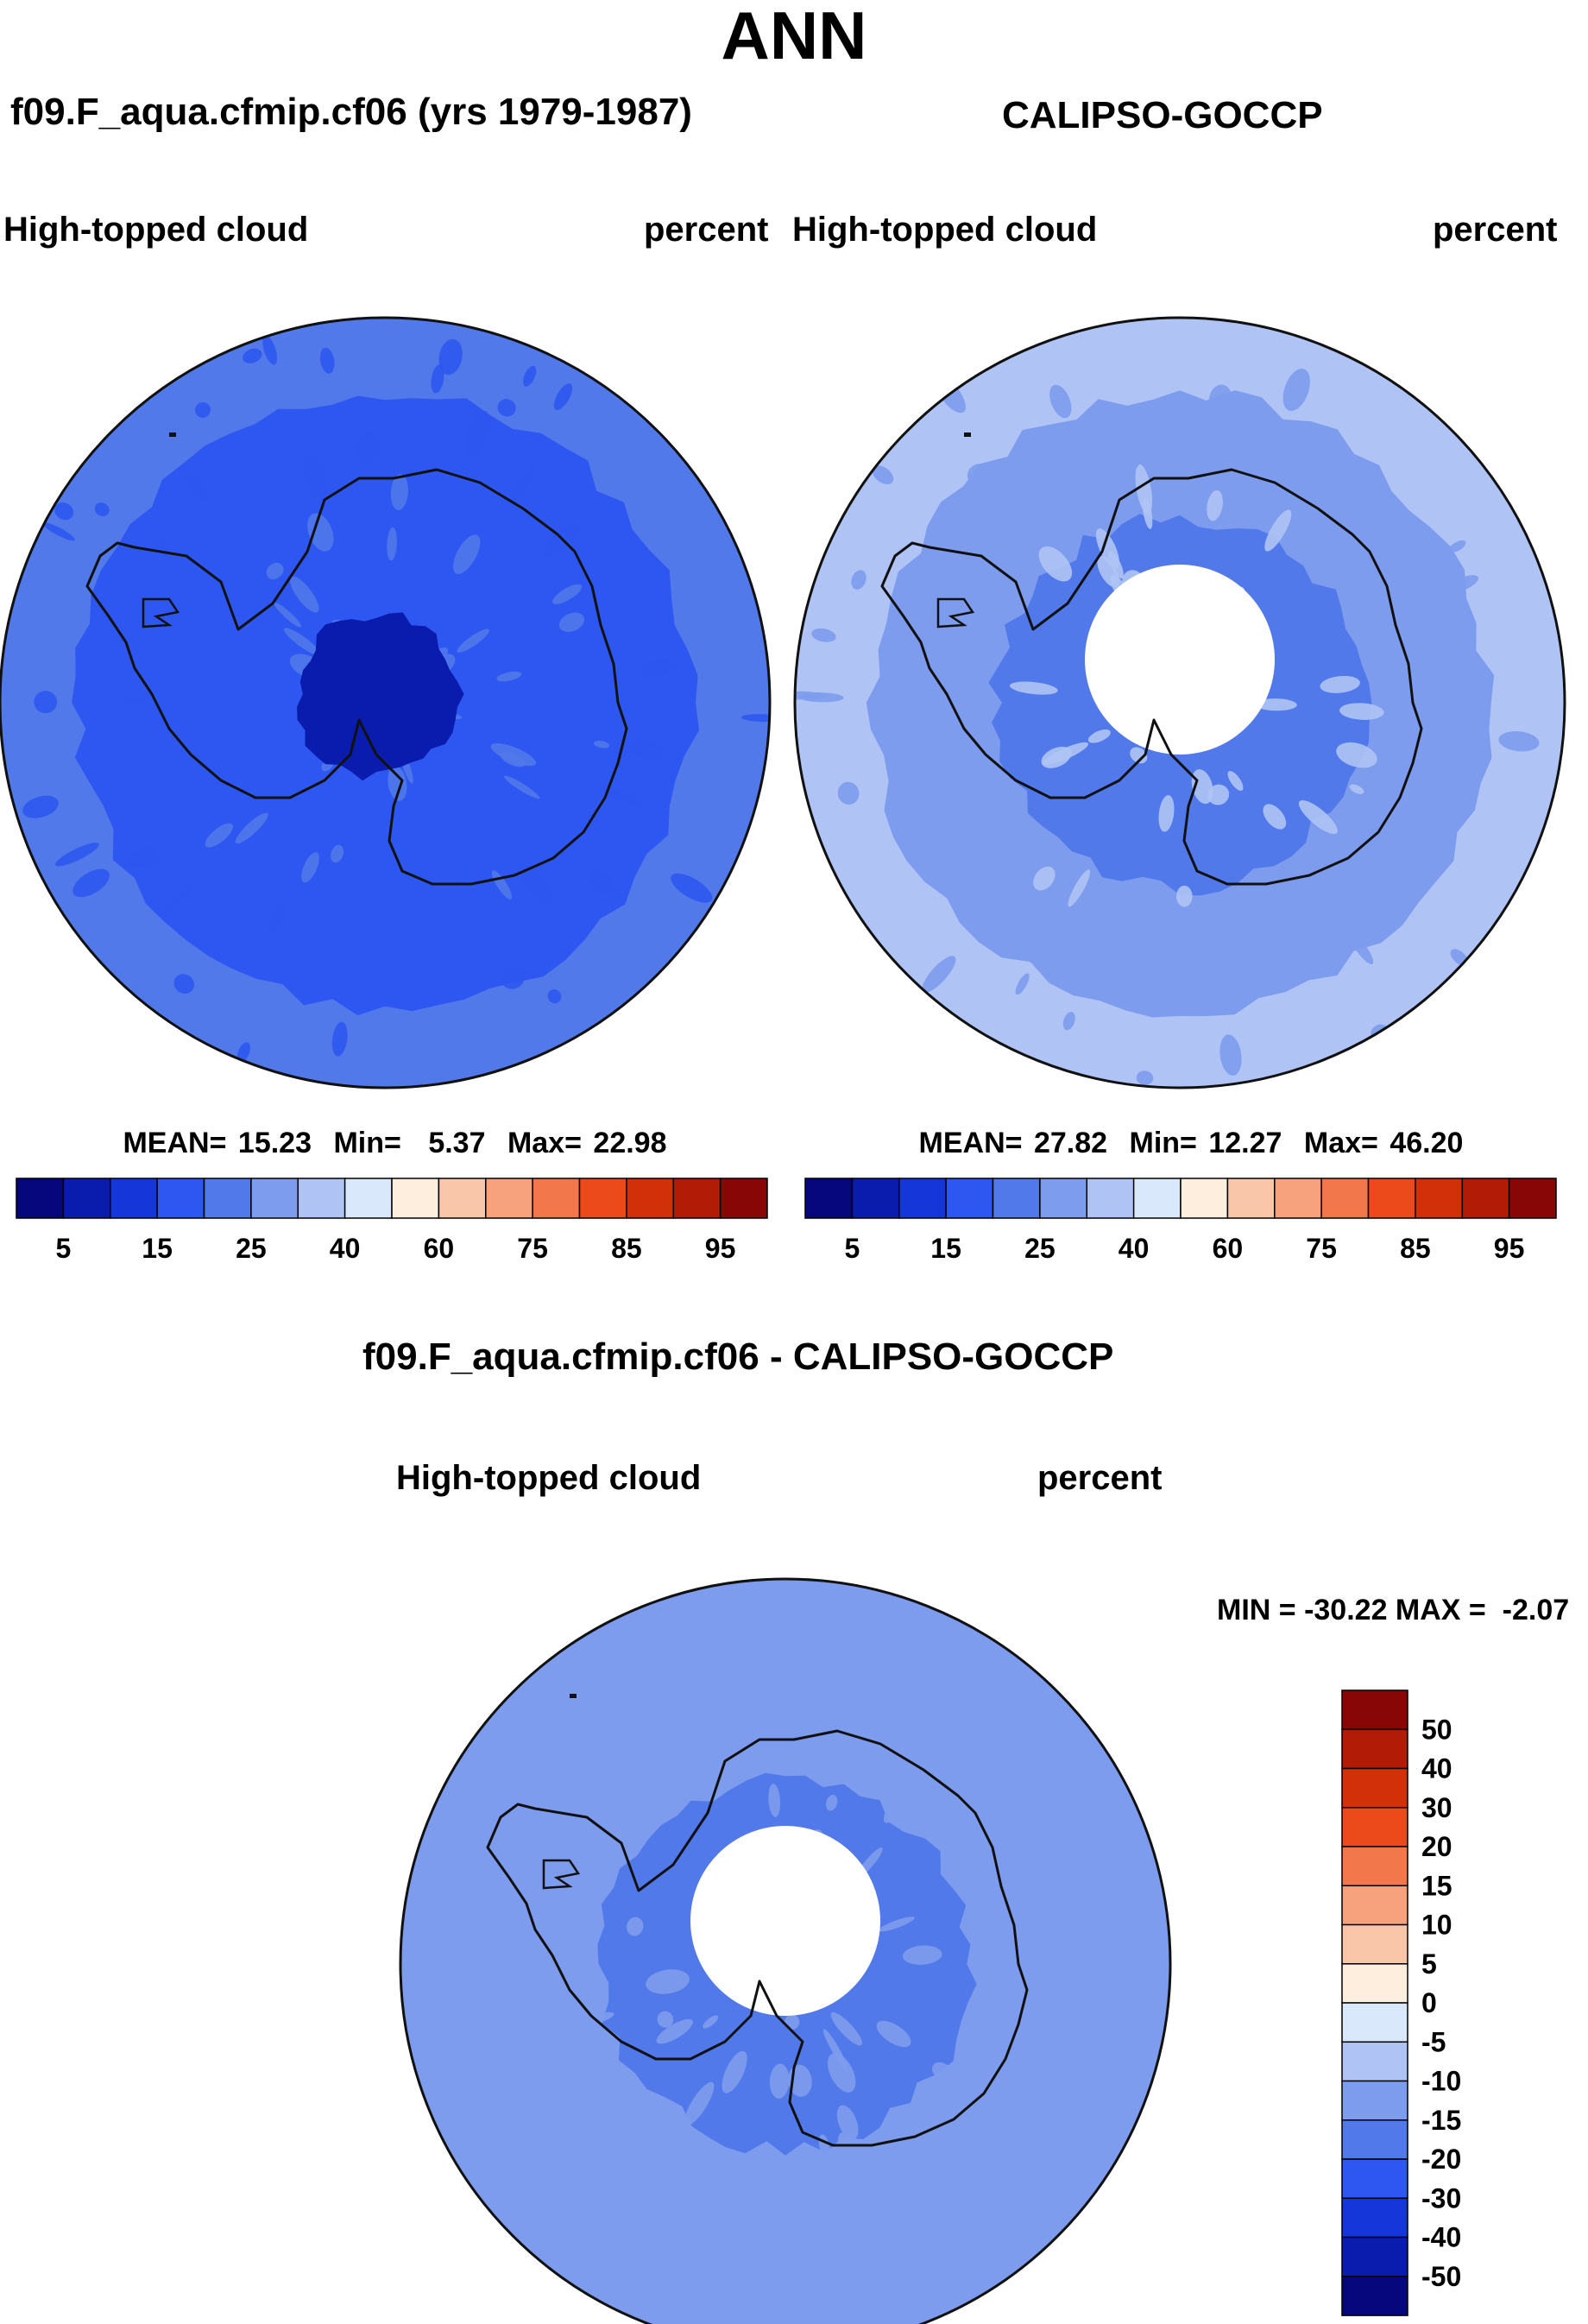  I want to click on right-mean-label: MEAN=, so click(971, 1143).